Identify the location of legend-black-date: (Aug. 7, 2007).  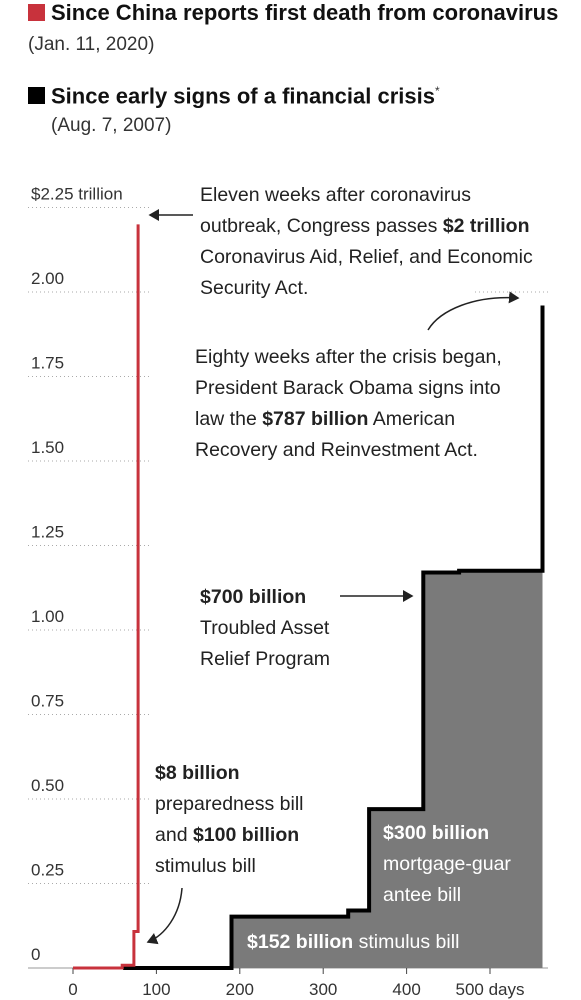
(111, 126).